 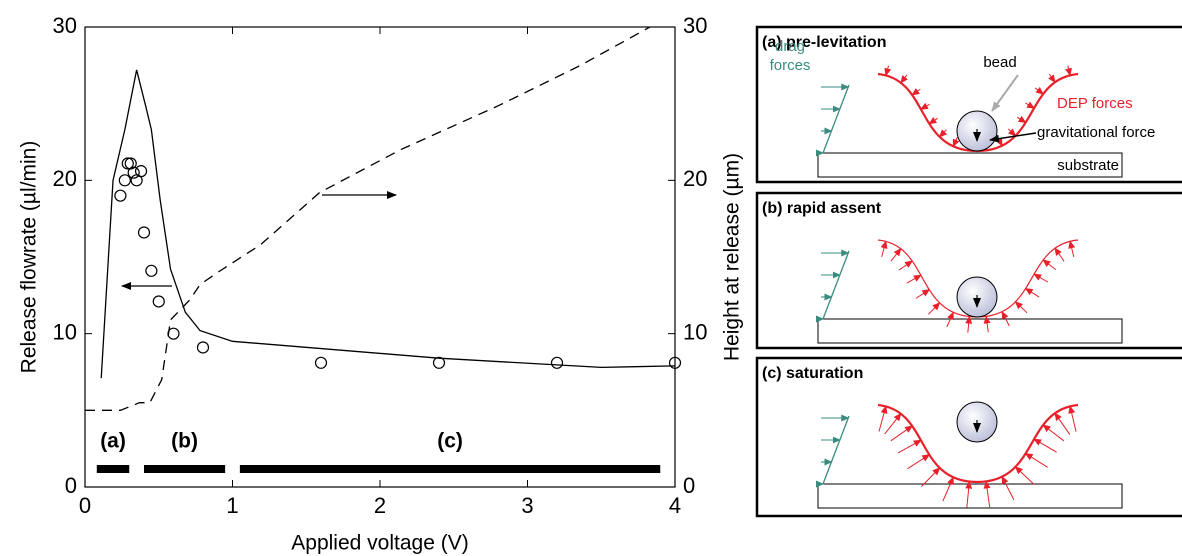 What do you see at coordinates (675, 505) in the screenshot?
I see `x-tick-label: 4` at bounding box center [675, 505].